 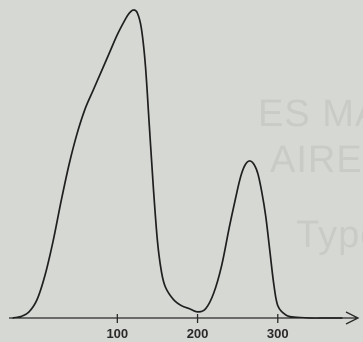 What do you see at coordinates (329, 235) in the screenshot?
I see `bleed-text-line-3: Typologie` at bounding box center [329, 235].